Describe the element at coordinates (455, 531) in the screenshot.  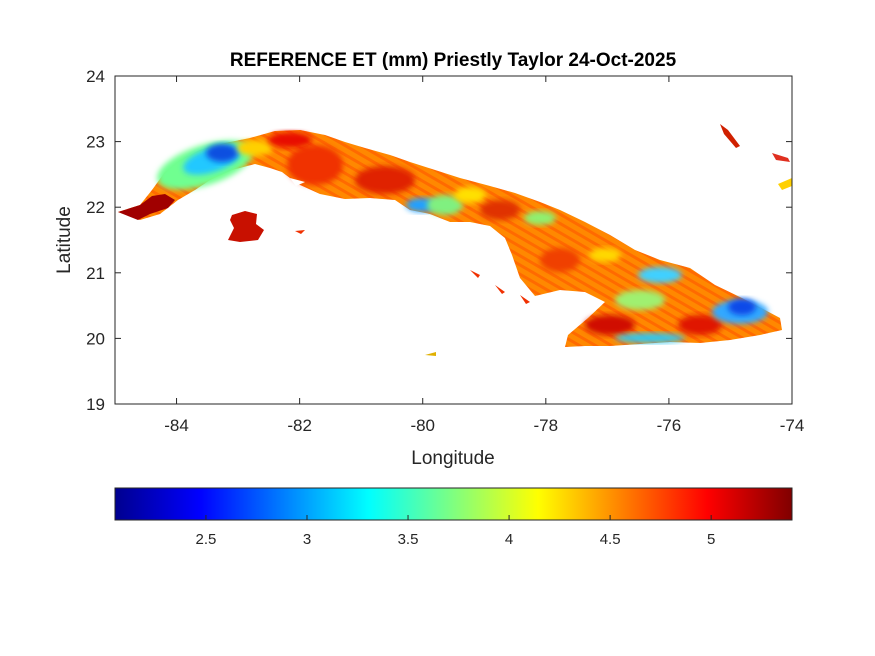
I see `colorbar-axis: 2.5 3 3.5 4 4.5 5` at that location.